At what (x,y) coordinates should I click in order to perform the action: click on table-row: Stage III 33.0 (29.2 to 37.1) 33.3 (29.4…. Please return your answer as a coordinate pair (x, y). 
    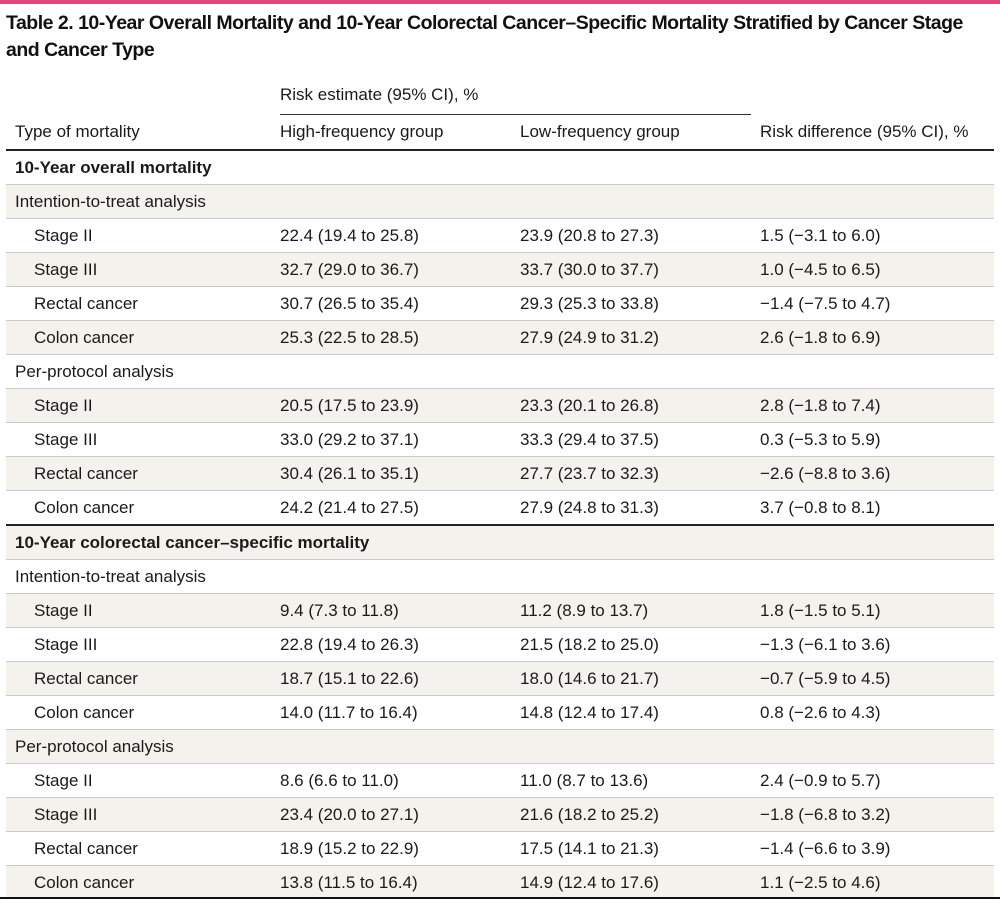
    Looking at the image, I should click on (500, 439).